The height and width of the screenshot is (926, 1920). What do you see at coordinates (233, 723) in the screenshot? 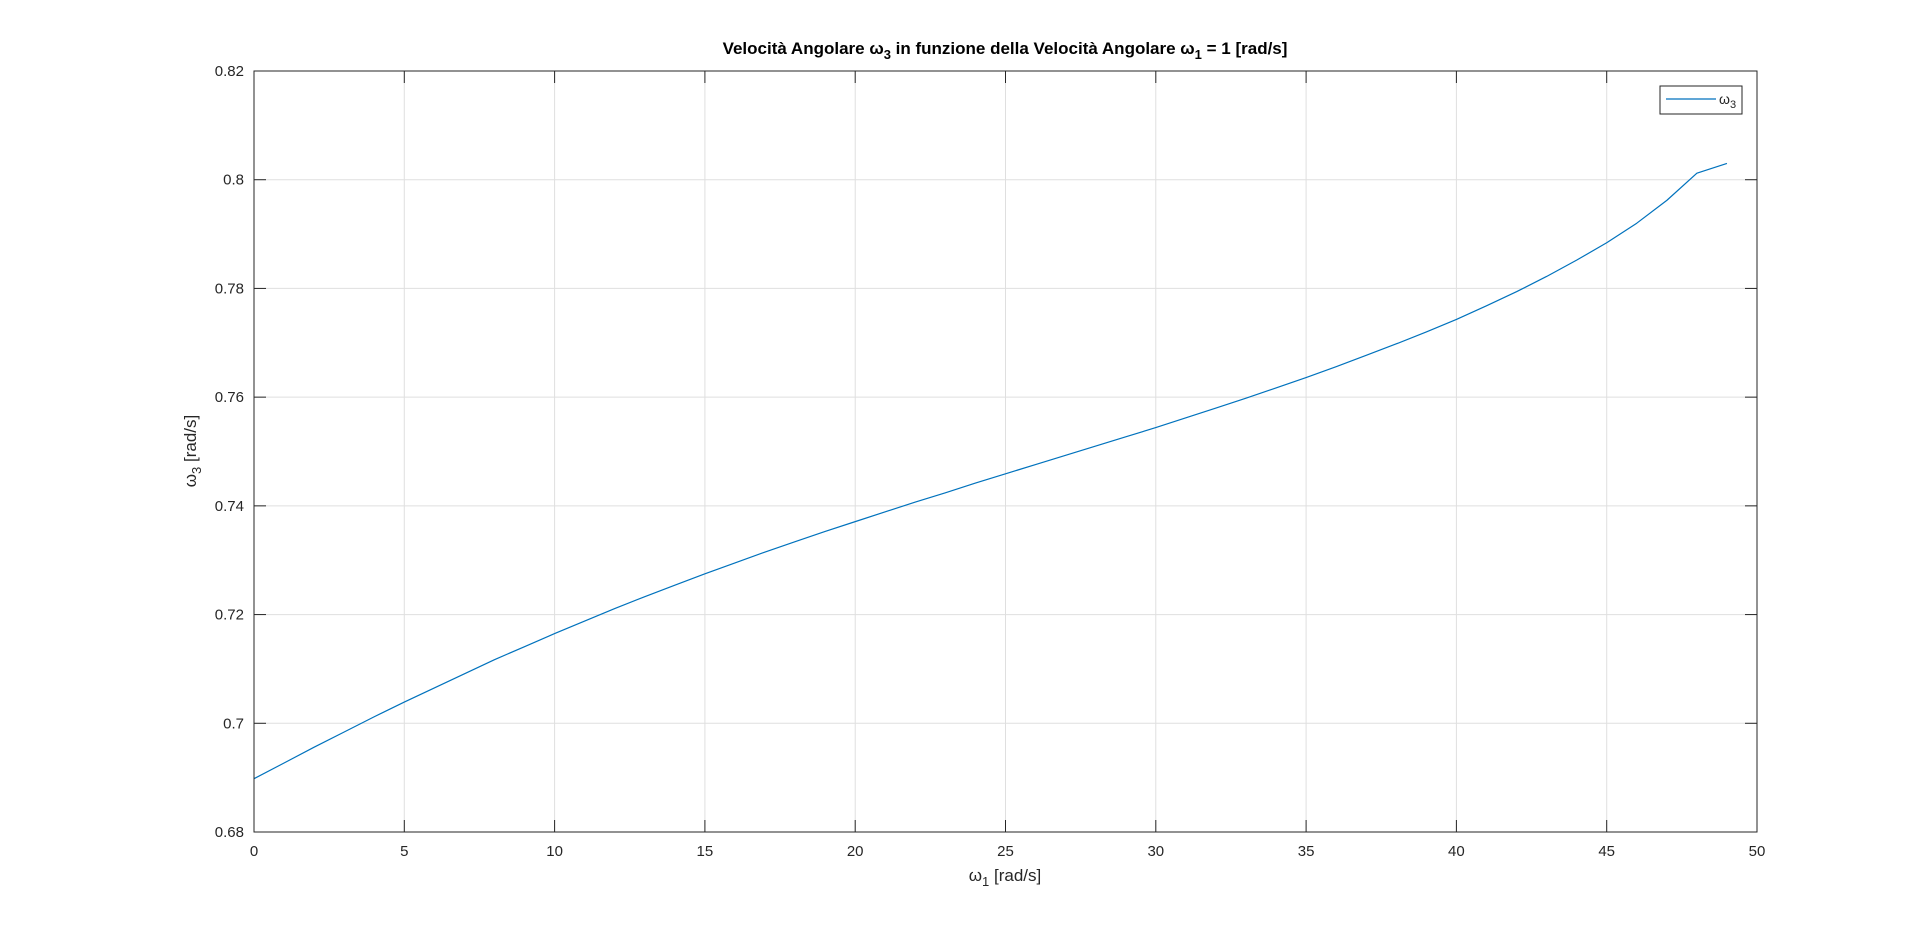
I see `y-tick-label: 0.7` at bounding box center [233, 723].